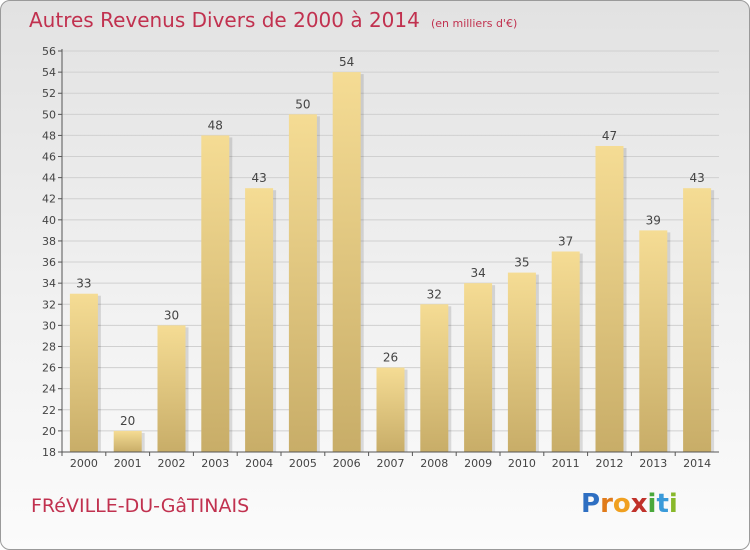  What do you see at coordinates (172, 463) in the screenshot?
I see `x-tick-label: 2002` at bounding box center [172, 463].